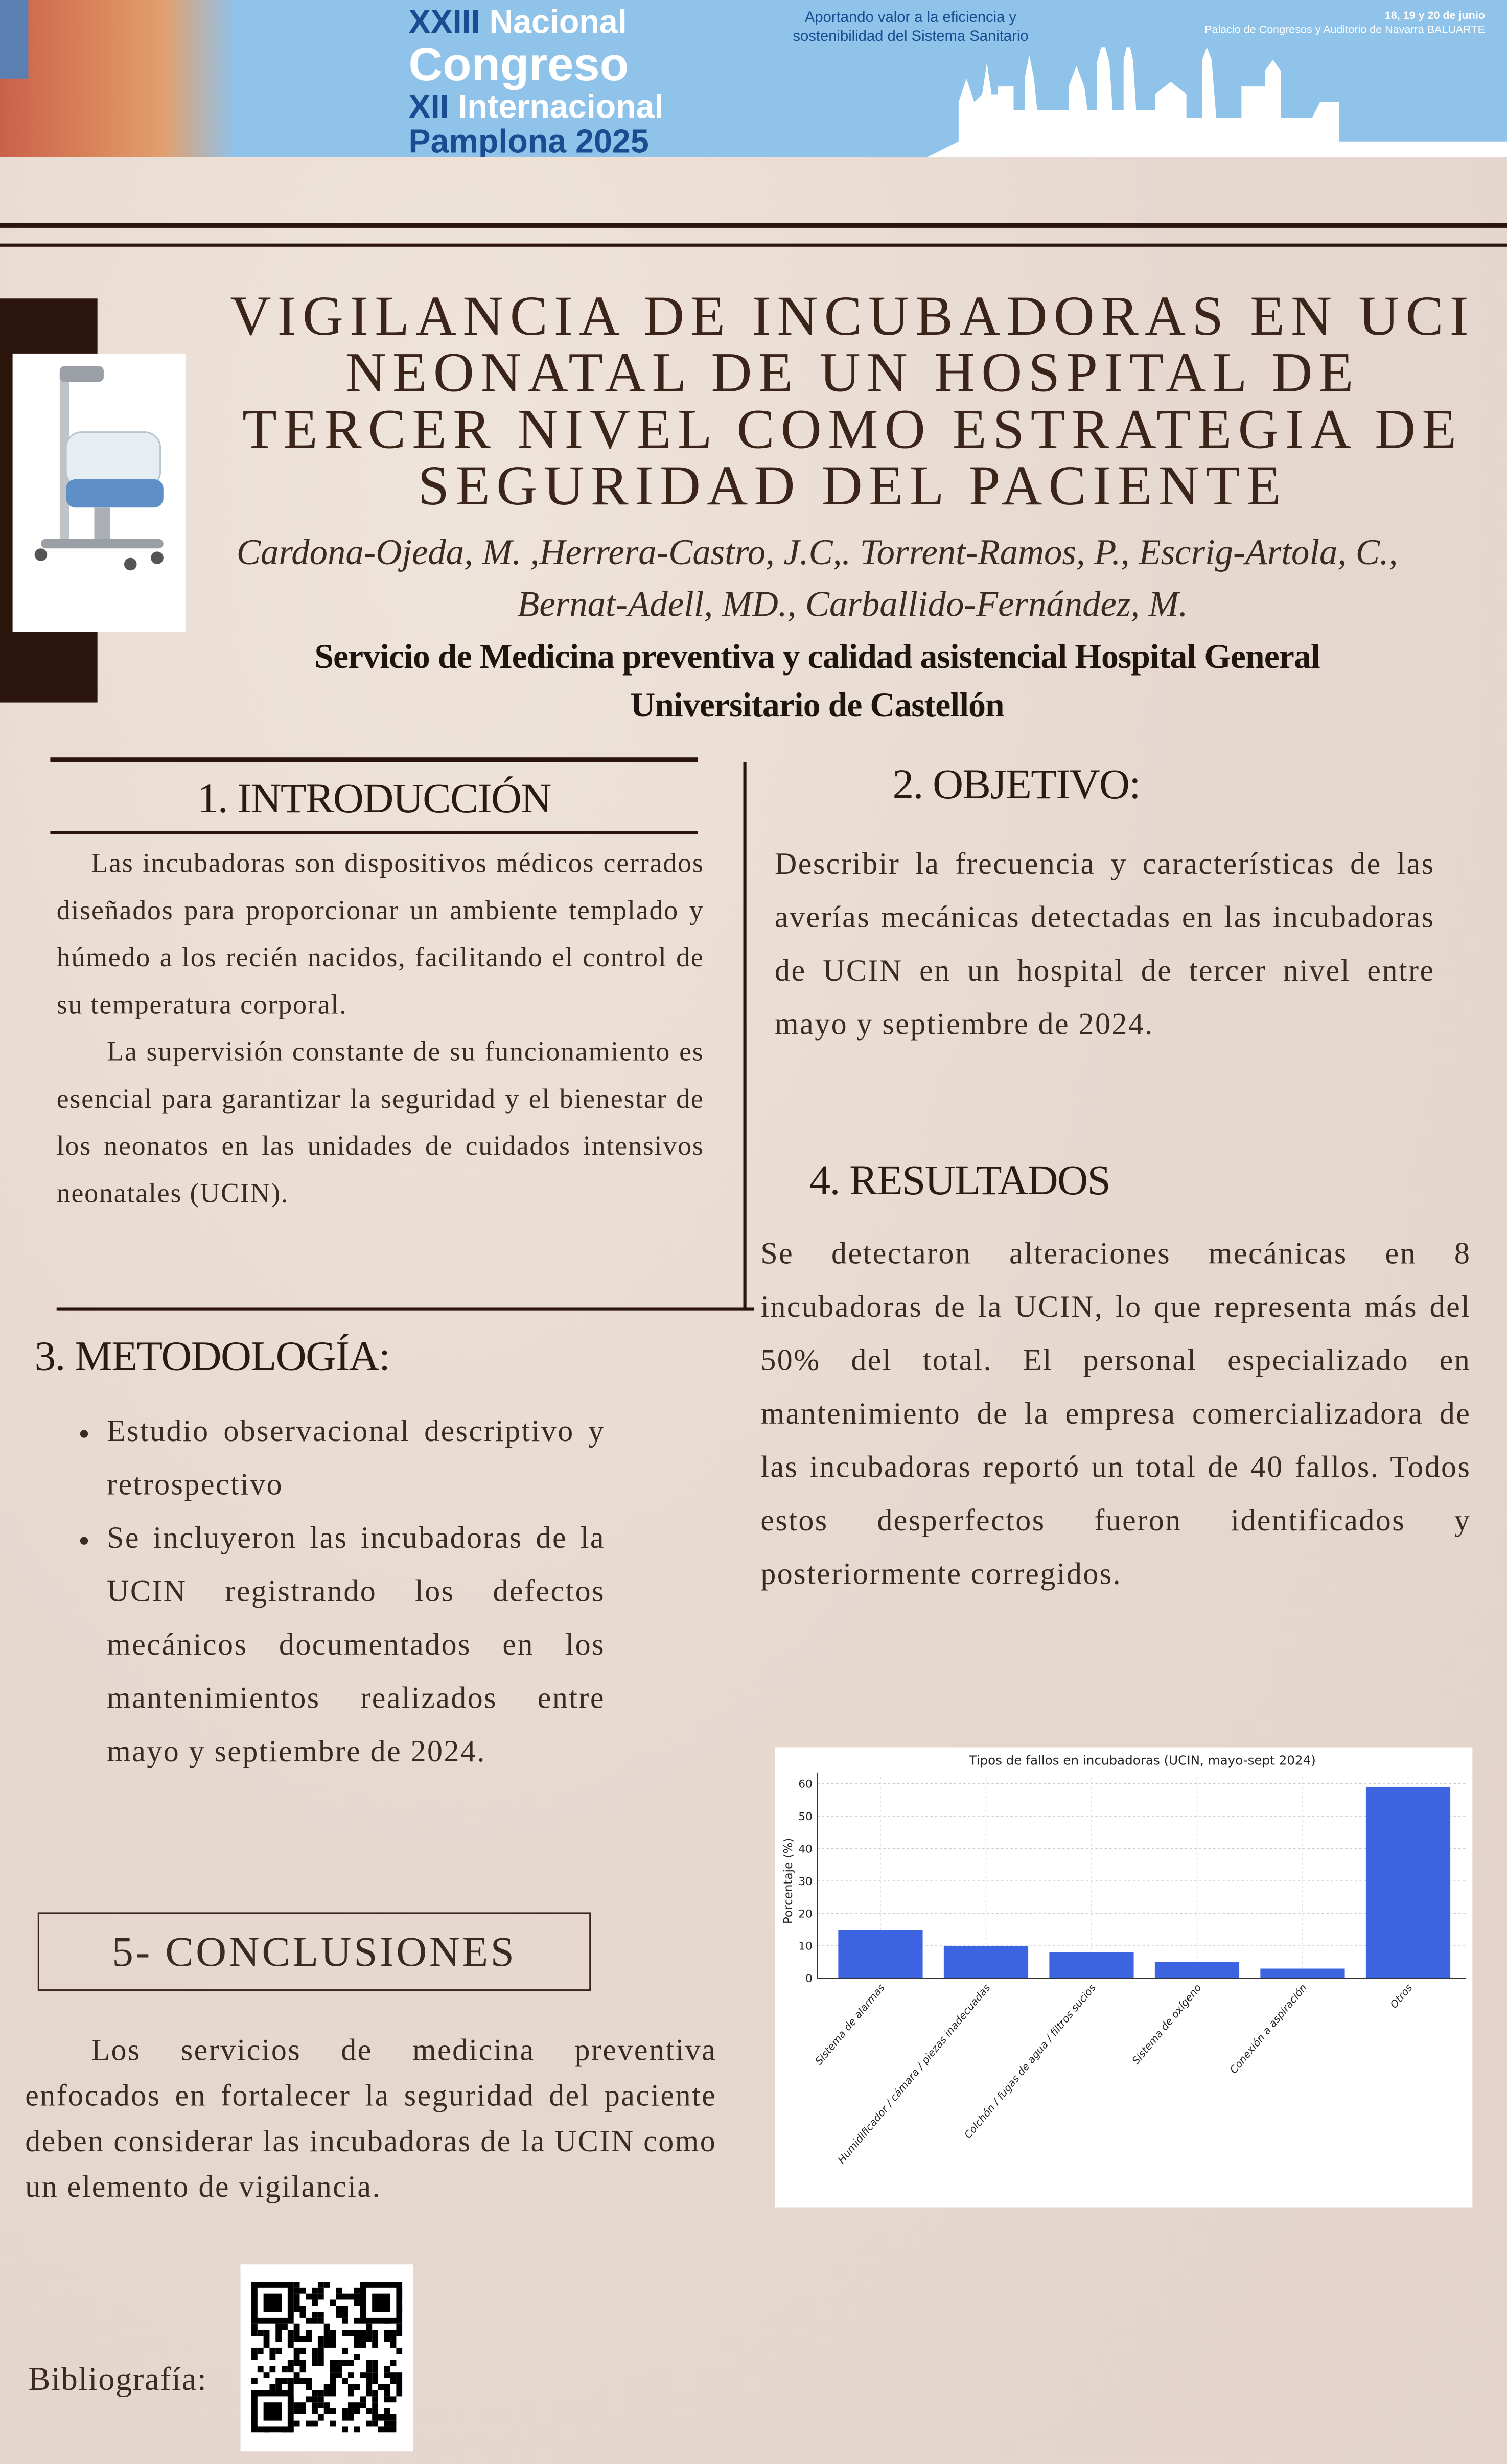  I want to click on qr-code, so click(327, 2358).